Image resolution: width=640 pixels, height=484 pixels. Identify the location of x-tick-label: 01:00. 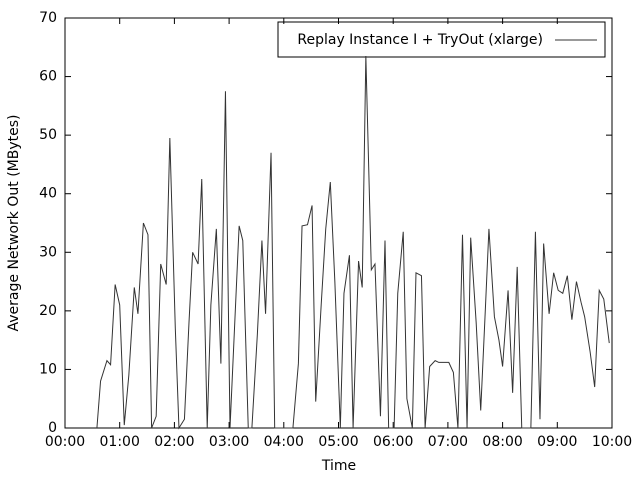
(120, 442).